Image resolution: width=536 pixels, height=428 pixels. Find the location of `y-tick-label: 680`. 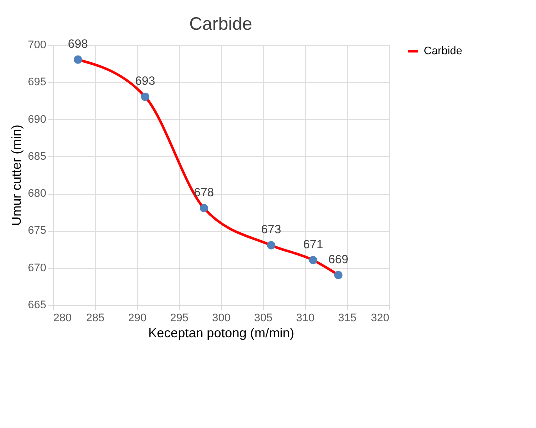

y-tick-label: 680 is located at coordinates (37, 194).